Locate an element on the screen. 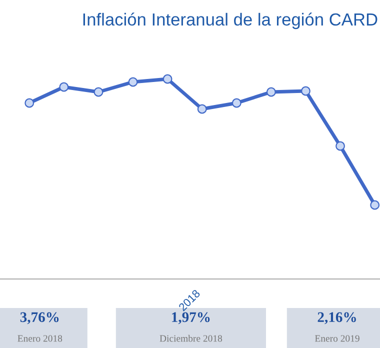 This screenshot has width=380, height=348. chart-title: Inflación Interanual de la región CARD is located at coordinates (230, 21).